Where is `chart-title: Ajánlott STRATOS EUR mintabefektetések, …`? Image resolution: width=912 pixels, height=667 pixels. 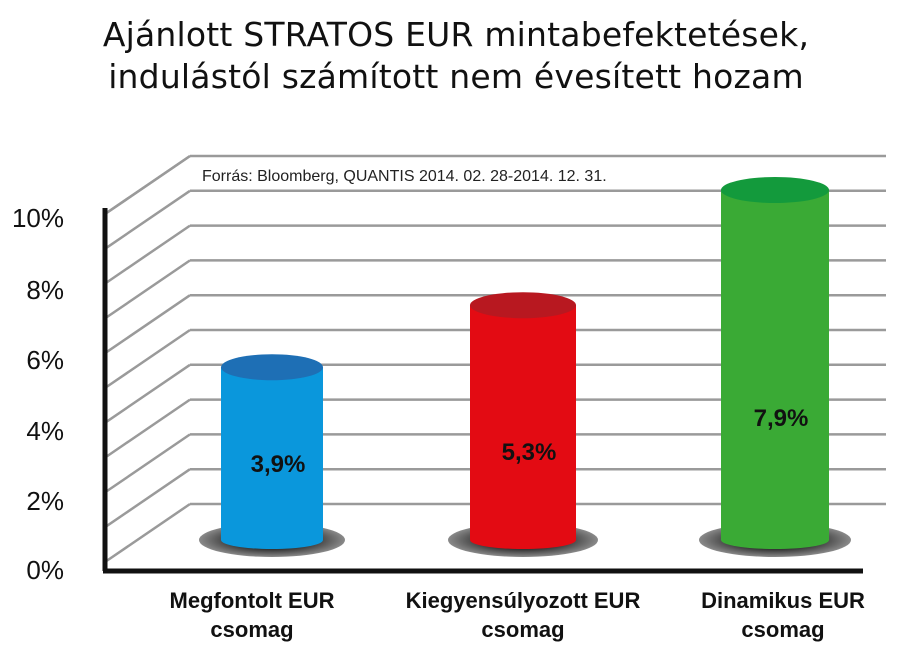
chart-title: Ajánlott STRATOS EUR mintabefektetések, … is located at coordinates (456, 56).